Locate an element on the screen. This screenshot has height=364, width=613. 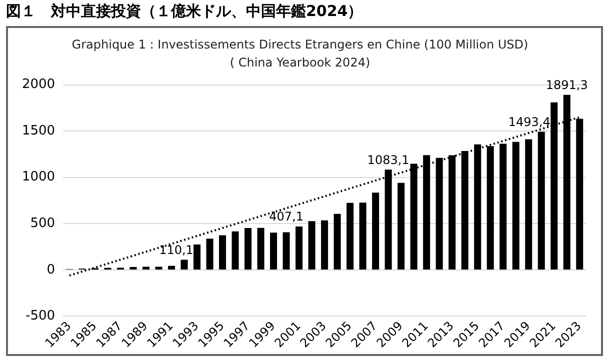
data-label: 407,1 is located at coordinates (286, 217).